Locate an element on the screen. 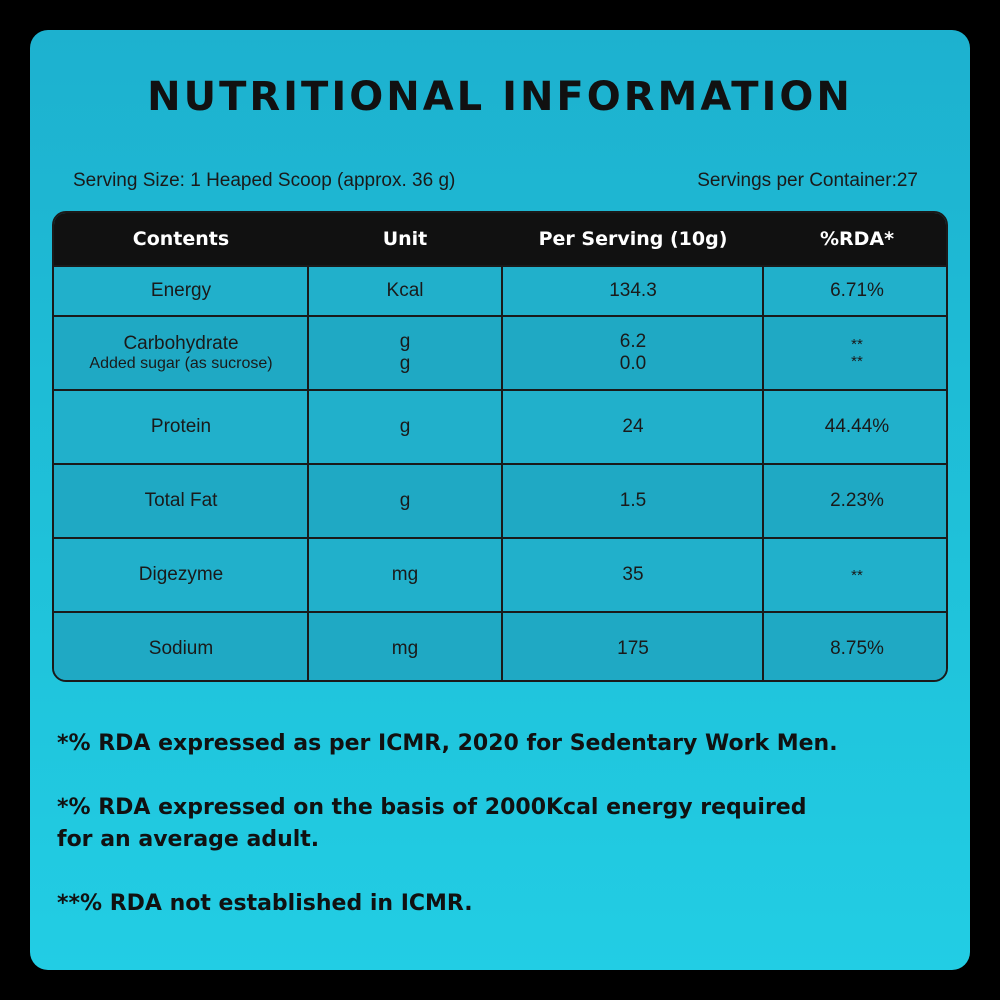  cell-unit-main: g is located at coordinates (405, 341).